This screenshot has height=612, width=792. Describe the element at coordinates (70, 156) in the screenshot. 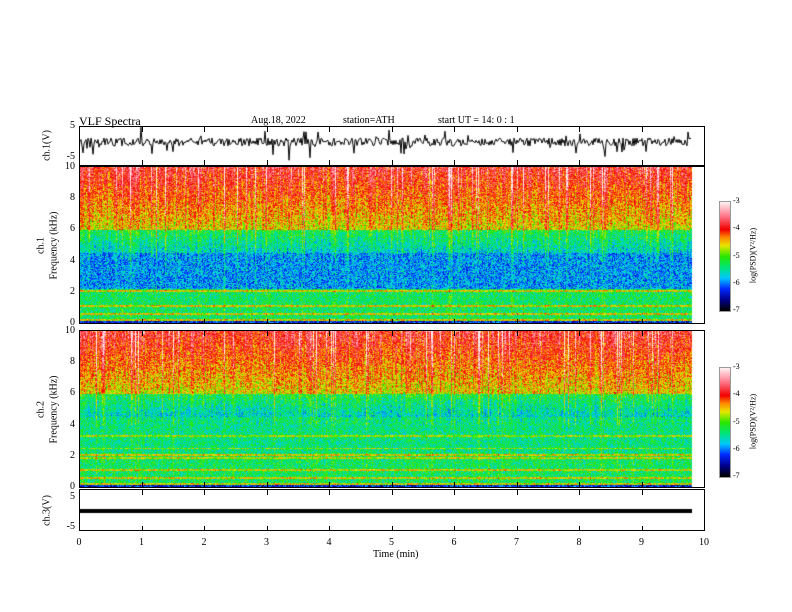

I see `ch1-ytick: -5` at that location.